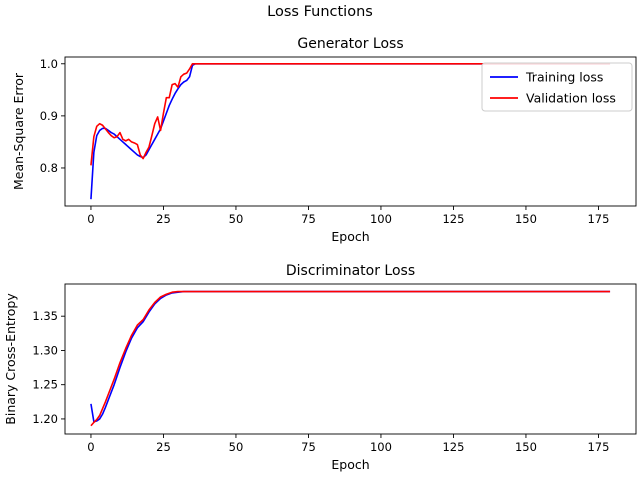 This screenshot has height=480, width=640. I want to click on discriminator-x-tick-label: 75, so click(308, 447).